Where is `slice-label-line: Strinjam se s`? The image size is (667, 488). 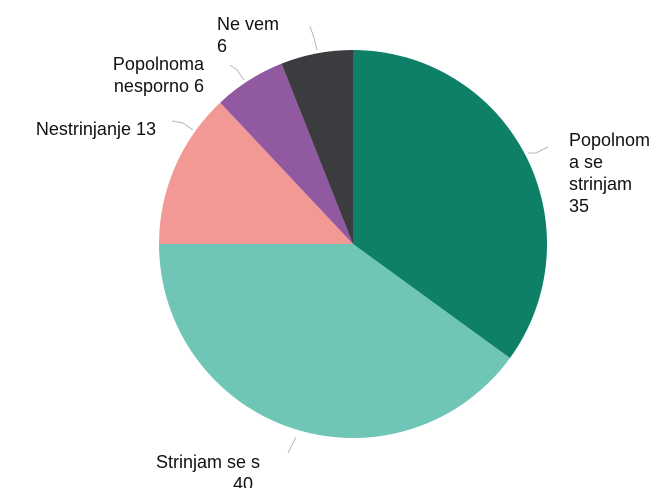
slice-label-line: Strinjam se s is located at coordinates (208, 462).